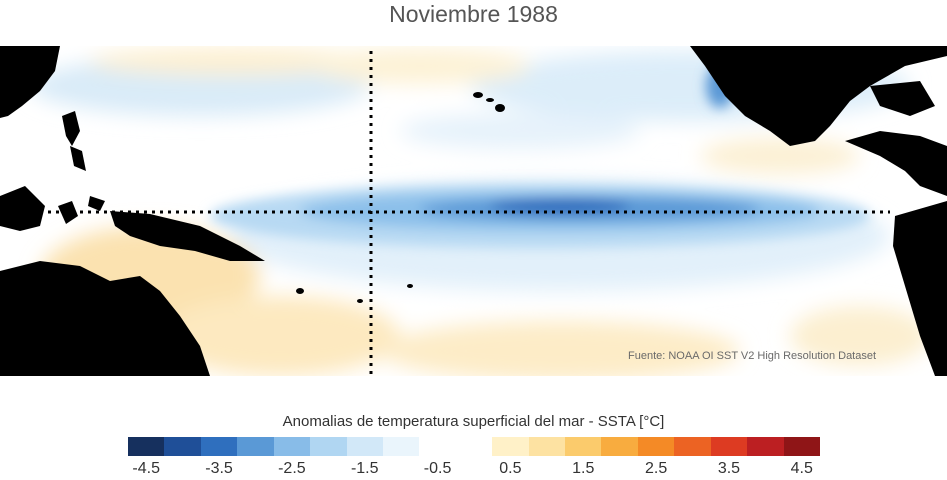 Image resolution: width=947 pixels, height=480 pixels. Describe the element at coordinates (801, 468) in the screenshot. I see `colorbar-tick-label: 4.5` at that location.